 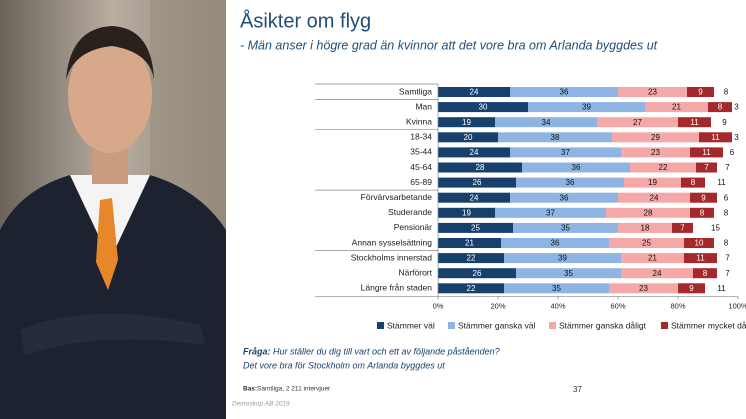 What do you see at coordinates (562, 258) in the screenshot?
I see `data-label: 39` at bounding box center [562, 258].